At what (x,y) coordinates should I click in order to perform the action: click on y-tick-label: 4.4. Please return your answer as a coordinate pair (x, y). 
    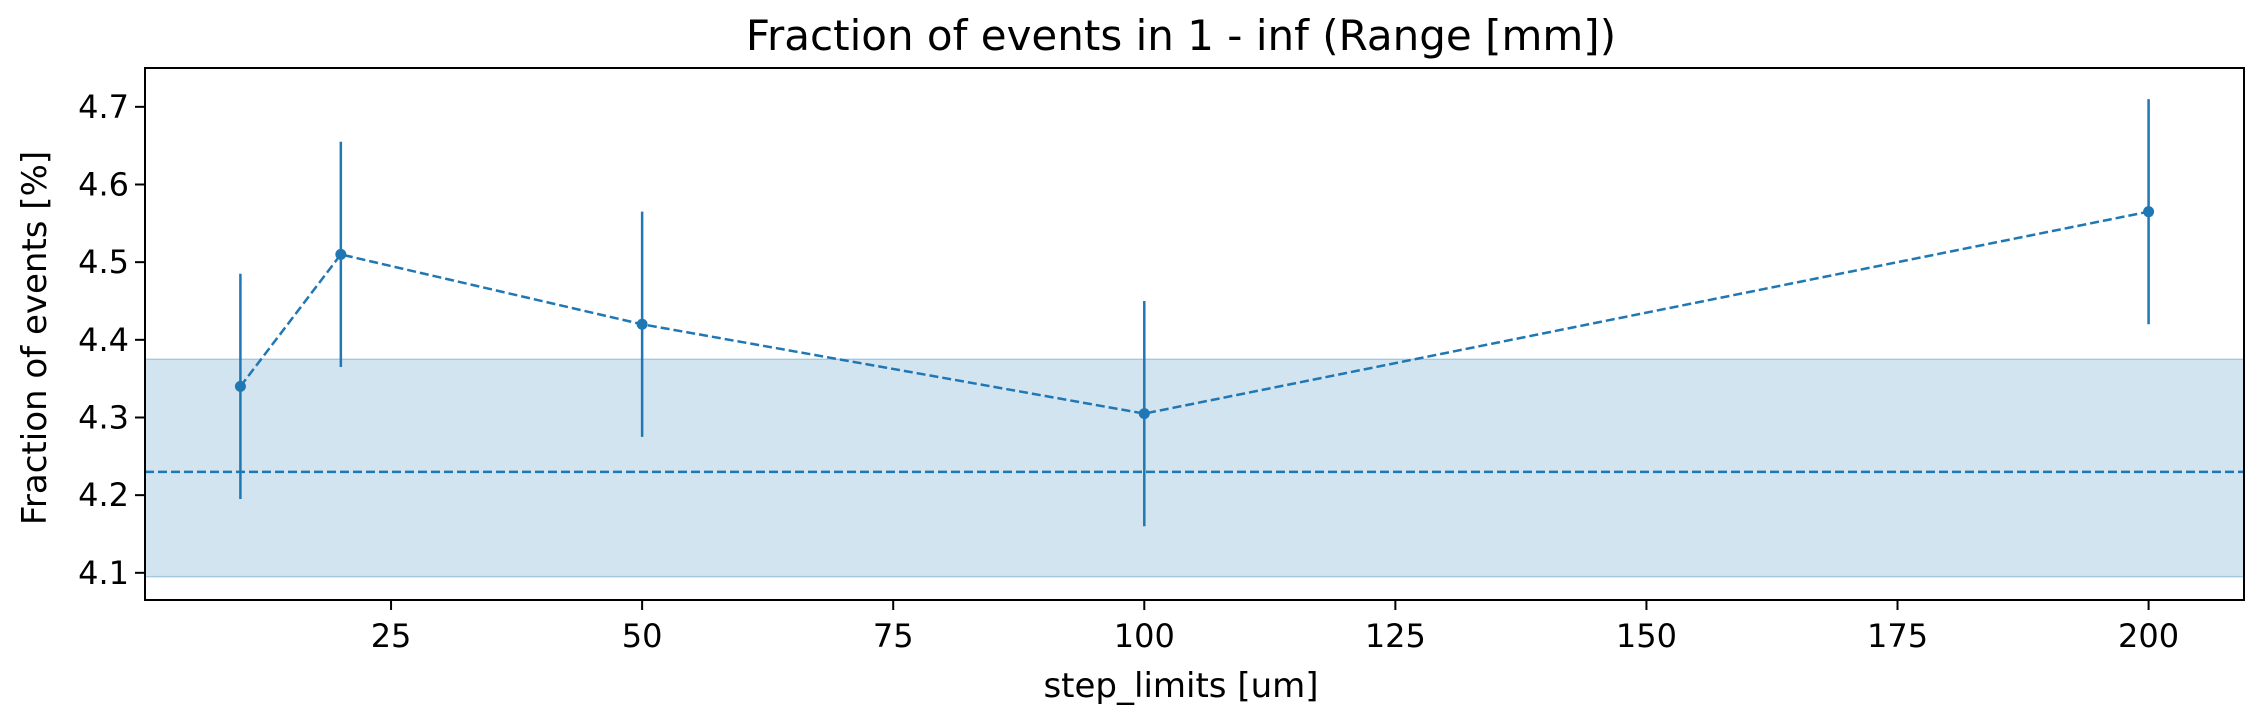
    Looking at the image, I should click on (103, 340).